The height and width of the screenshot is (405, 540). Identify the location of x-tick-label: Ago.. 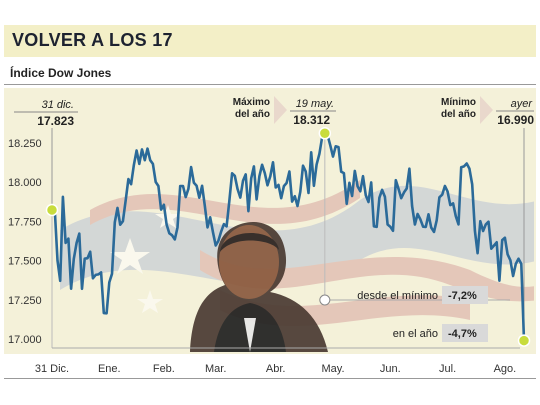
(505, 369).